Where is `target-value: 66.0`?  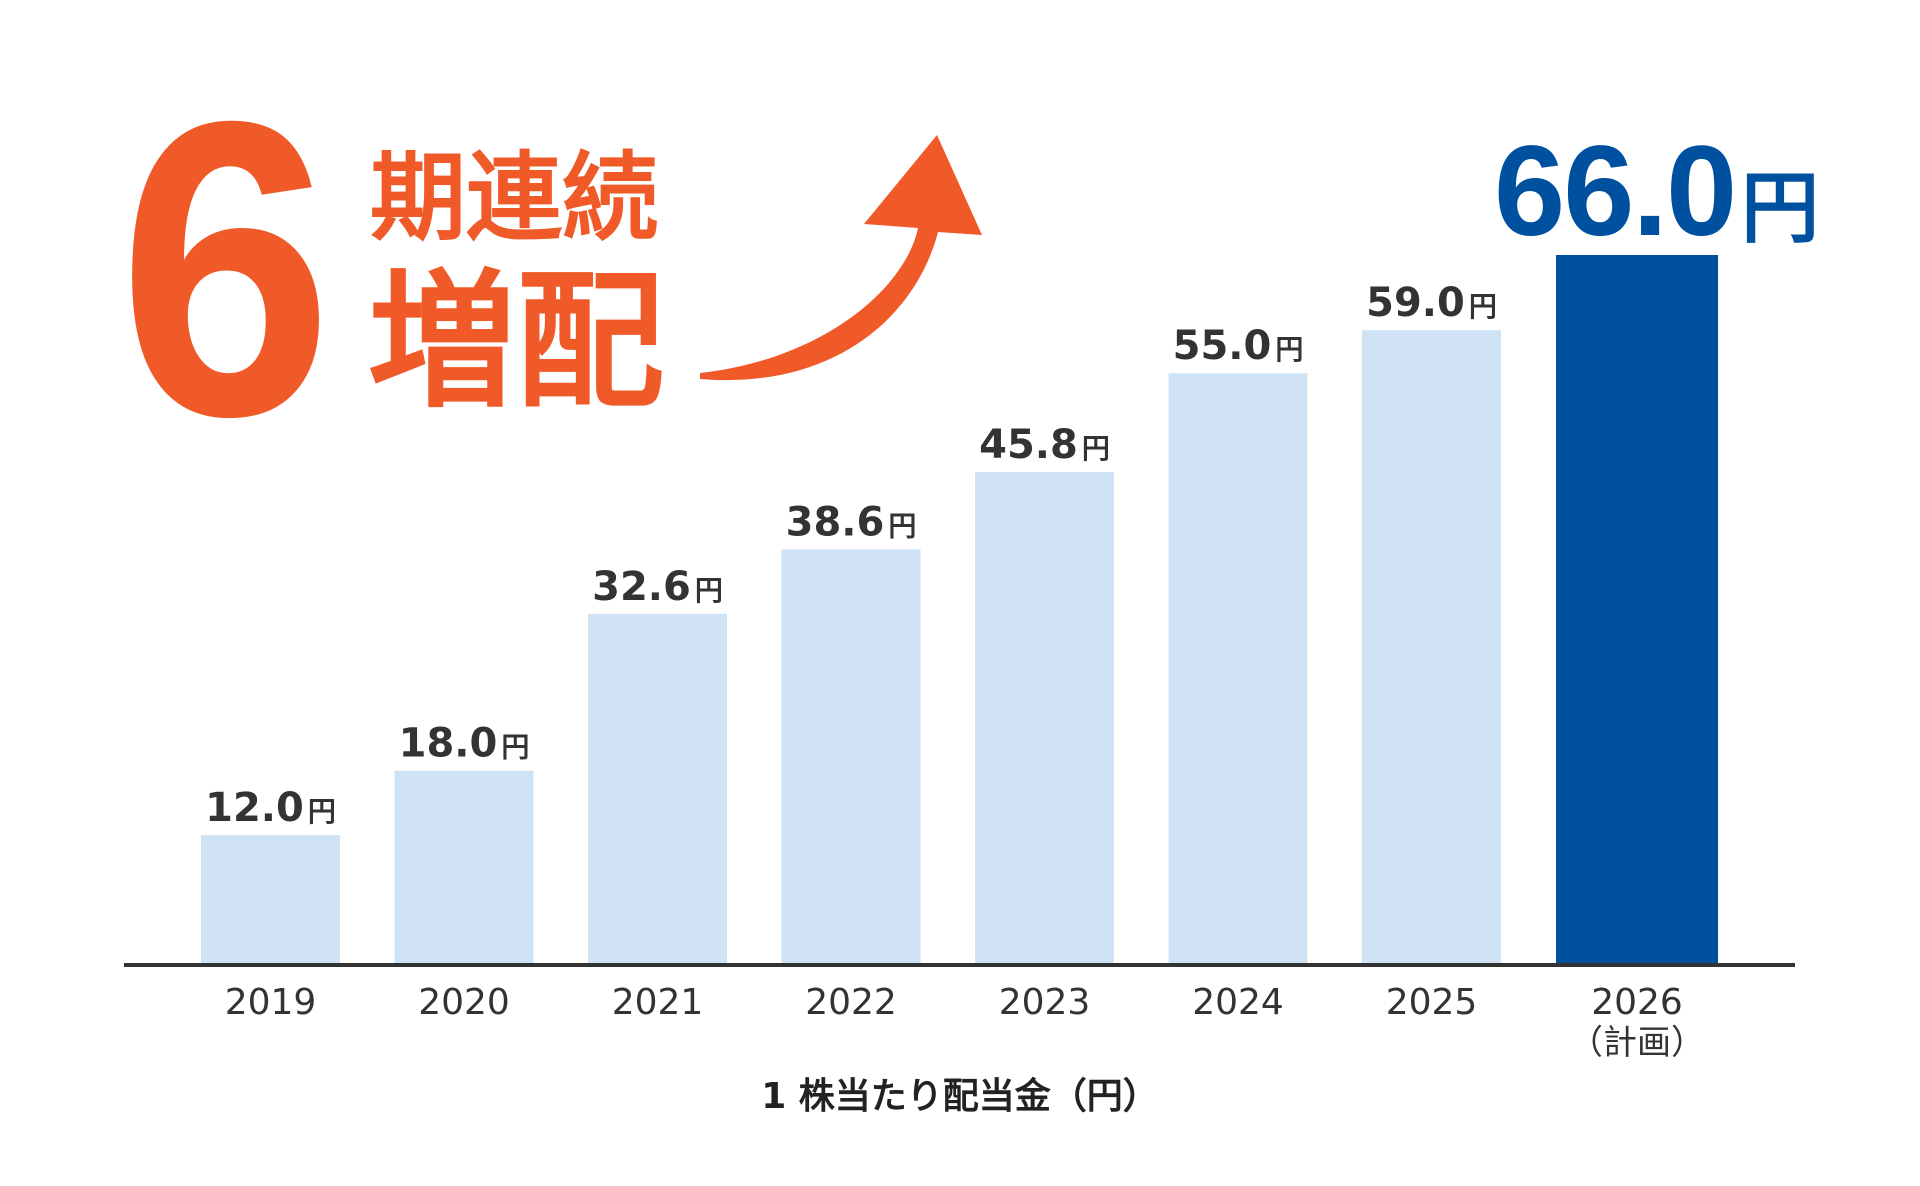
target-value: 66.0 is located at coordinates (1615, 191).